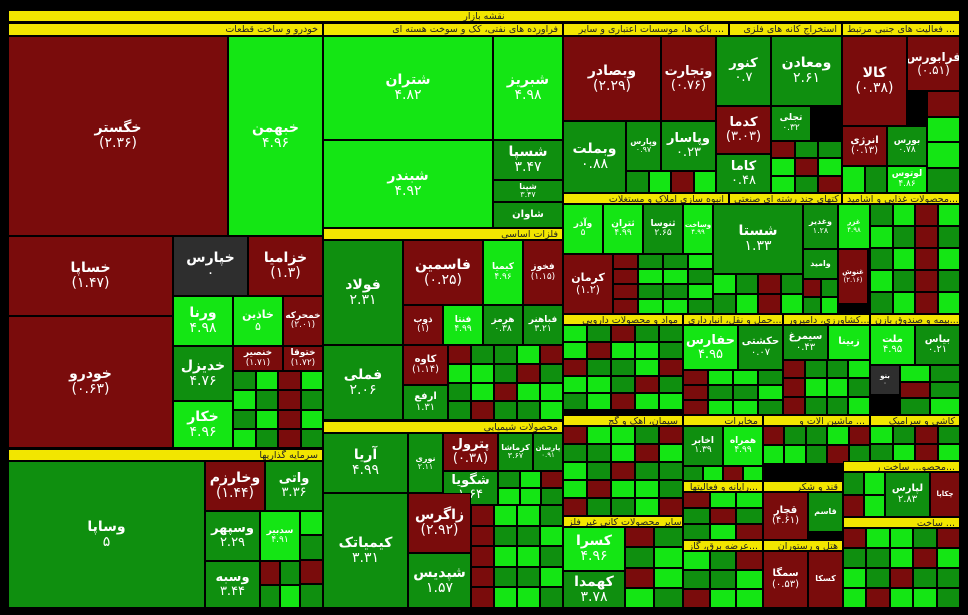  I want to click on stock-tile: قاسم, so click(825, 512).